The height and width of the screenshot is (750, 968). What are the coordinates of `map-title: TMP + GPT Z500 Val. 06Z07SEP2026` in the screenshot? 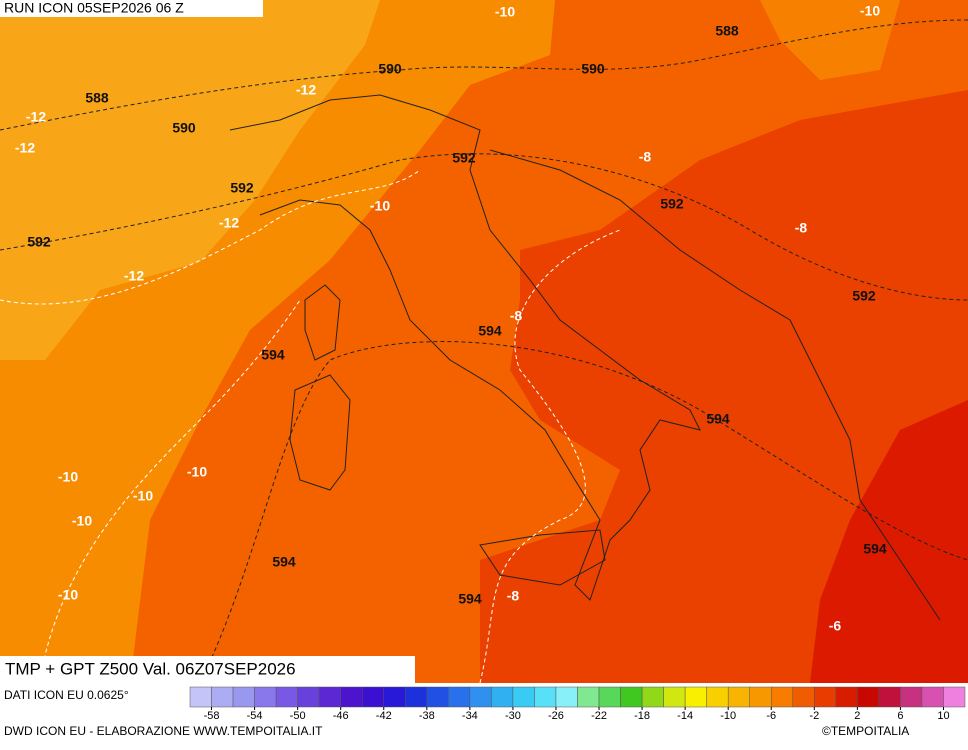 It's located at (150, 668).